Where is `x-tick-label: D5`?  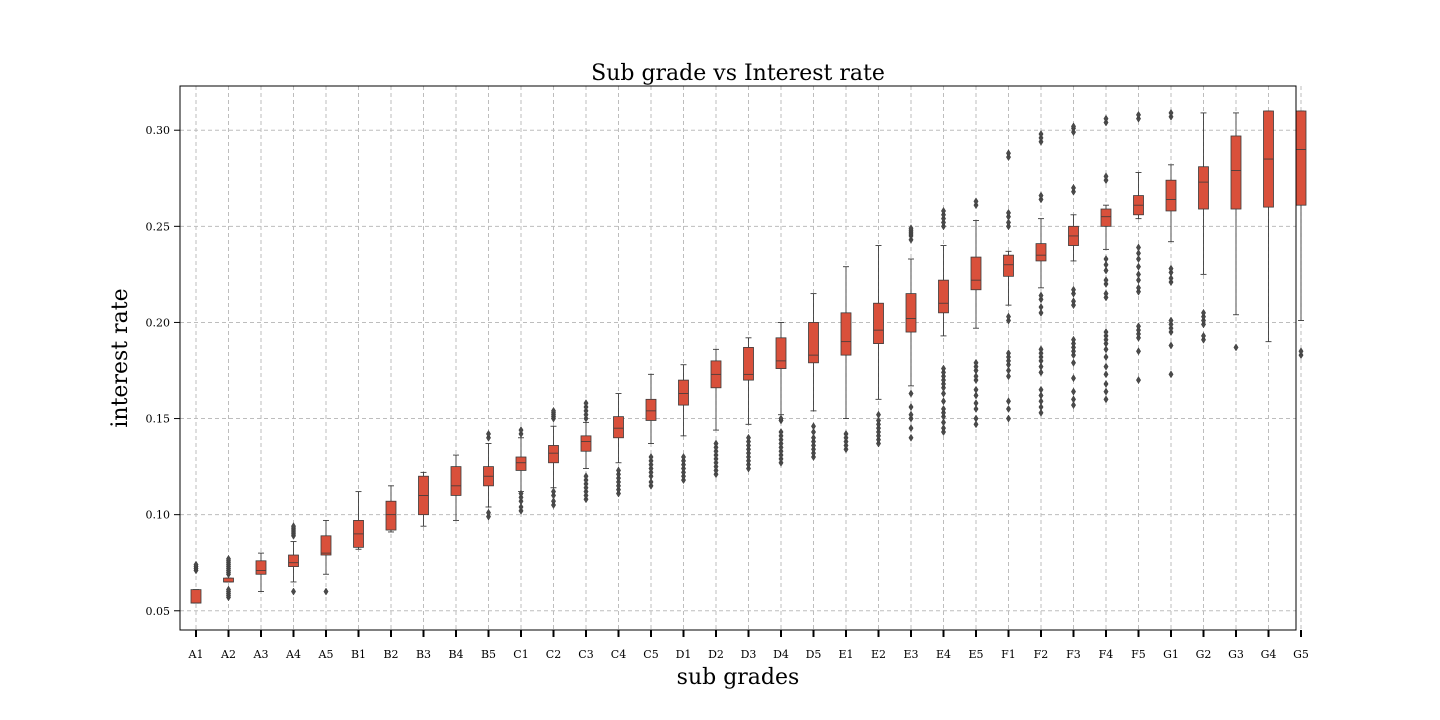 x-tick-label: D5 is located at coordinates (814, 654).